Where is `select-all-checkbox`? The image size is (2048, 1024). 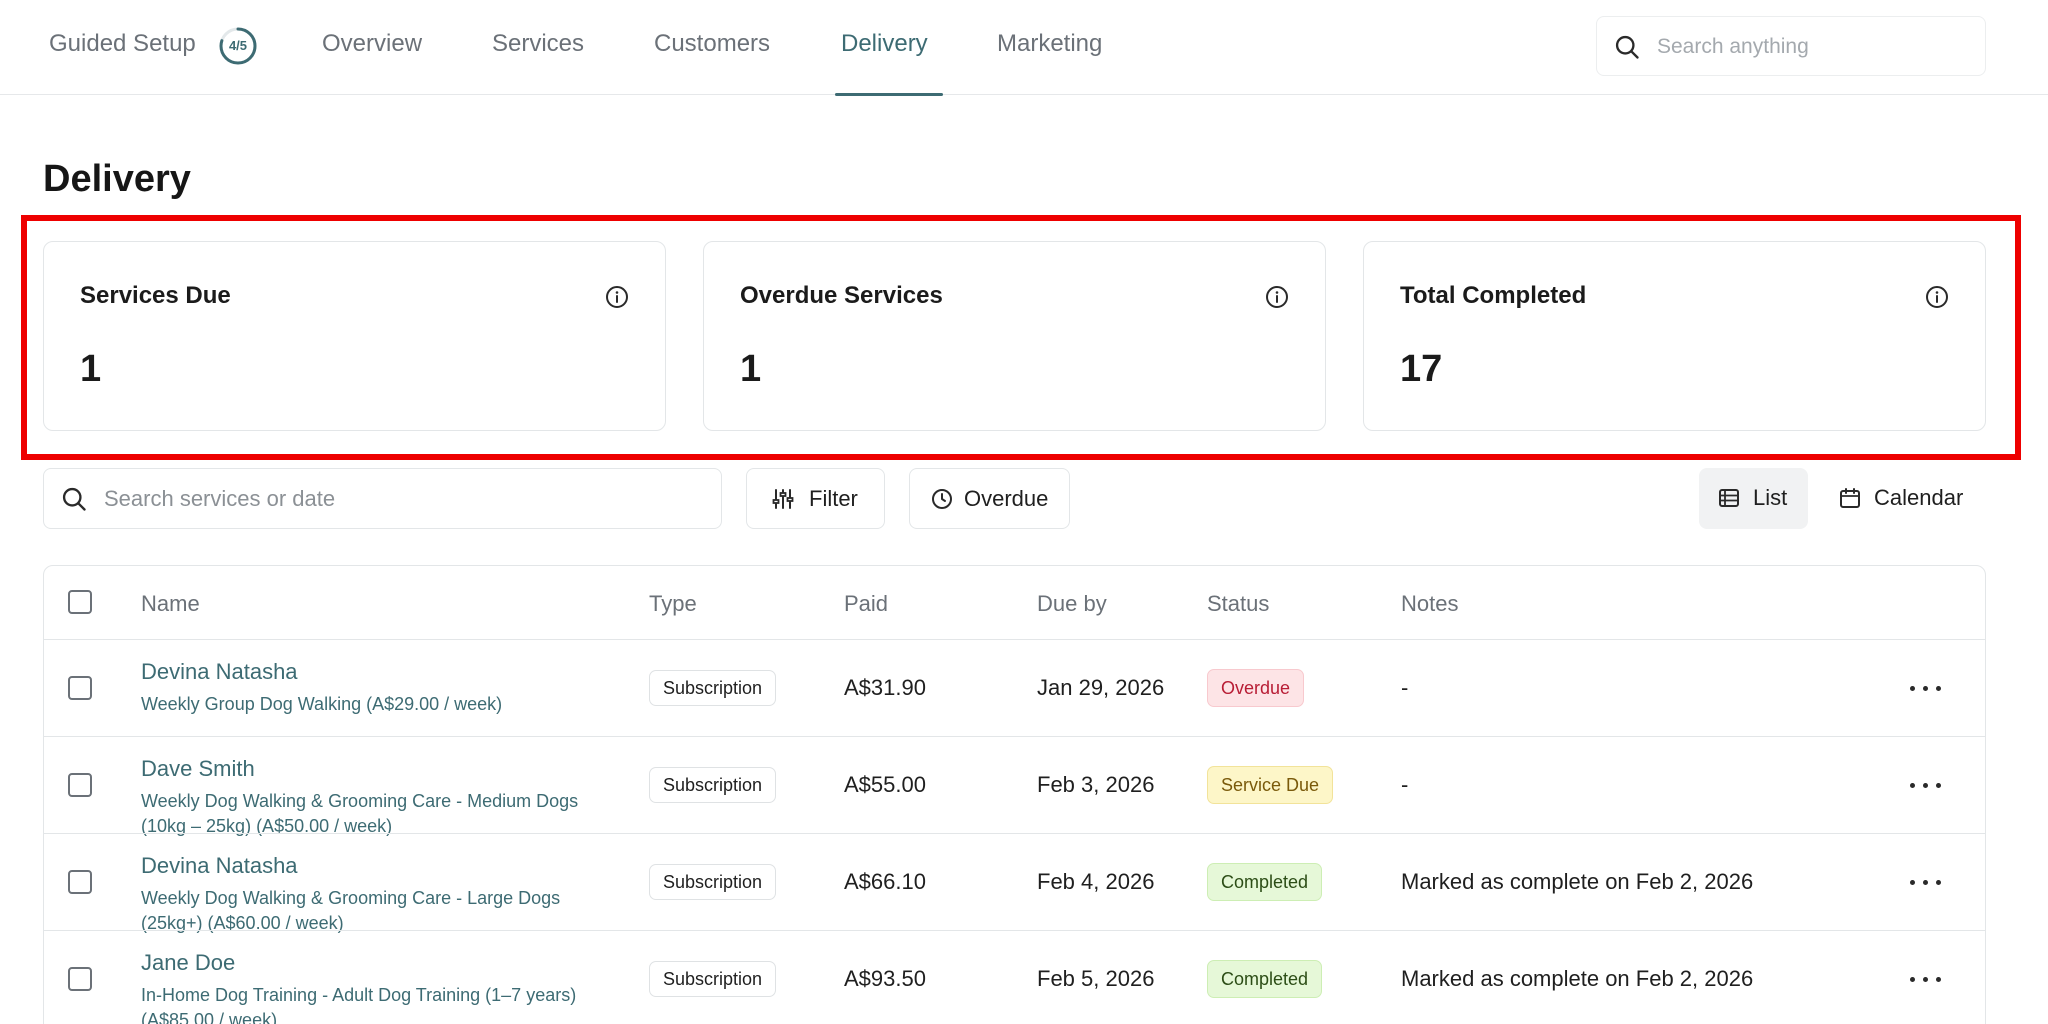
select-all-checkbox is located at coordinates (80, 602).